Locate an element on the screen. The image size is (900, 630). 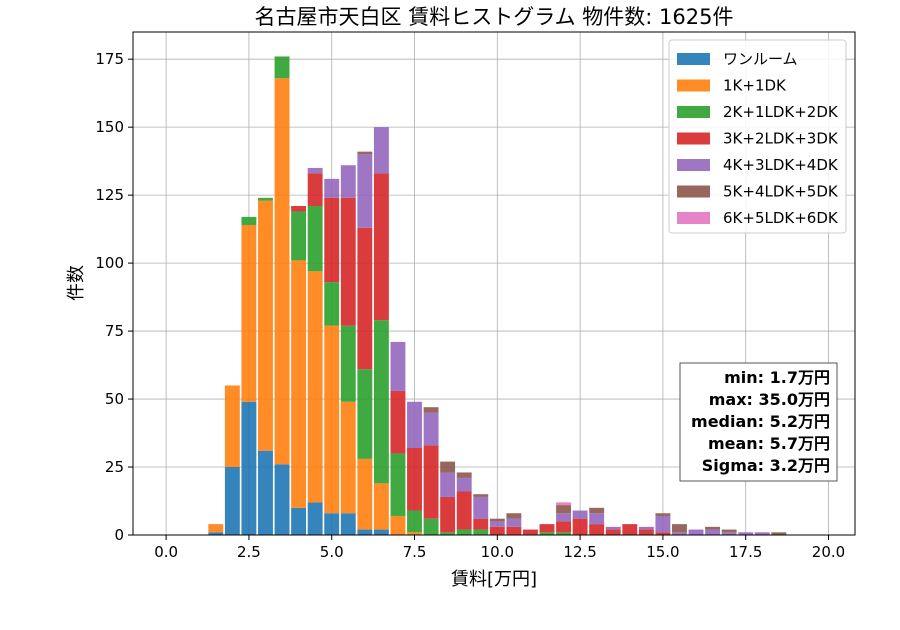
y-tick-label: 75 is located at coordinates (114, 331).